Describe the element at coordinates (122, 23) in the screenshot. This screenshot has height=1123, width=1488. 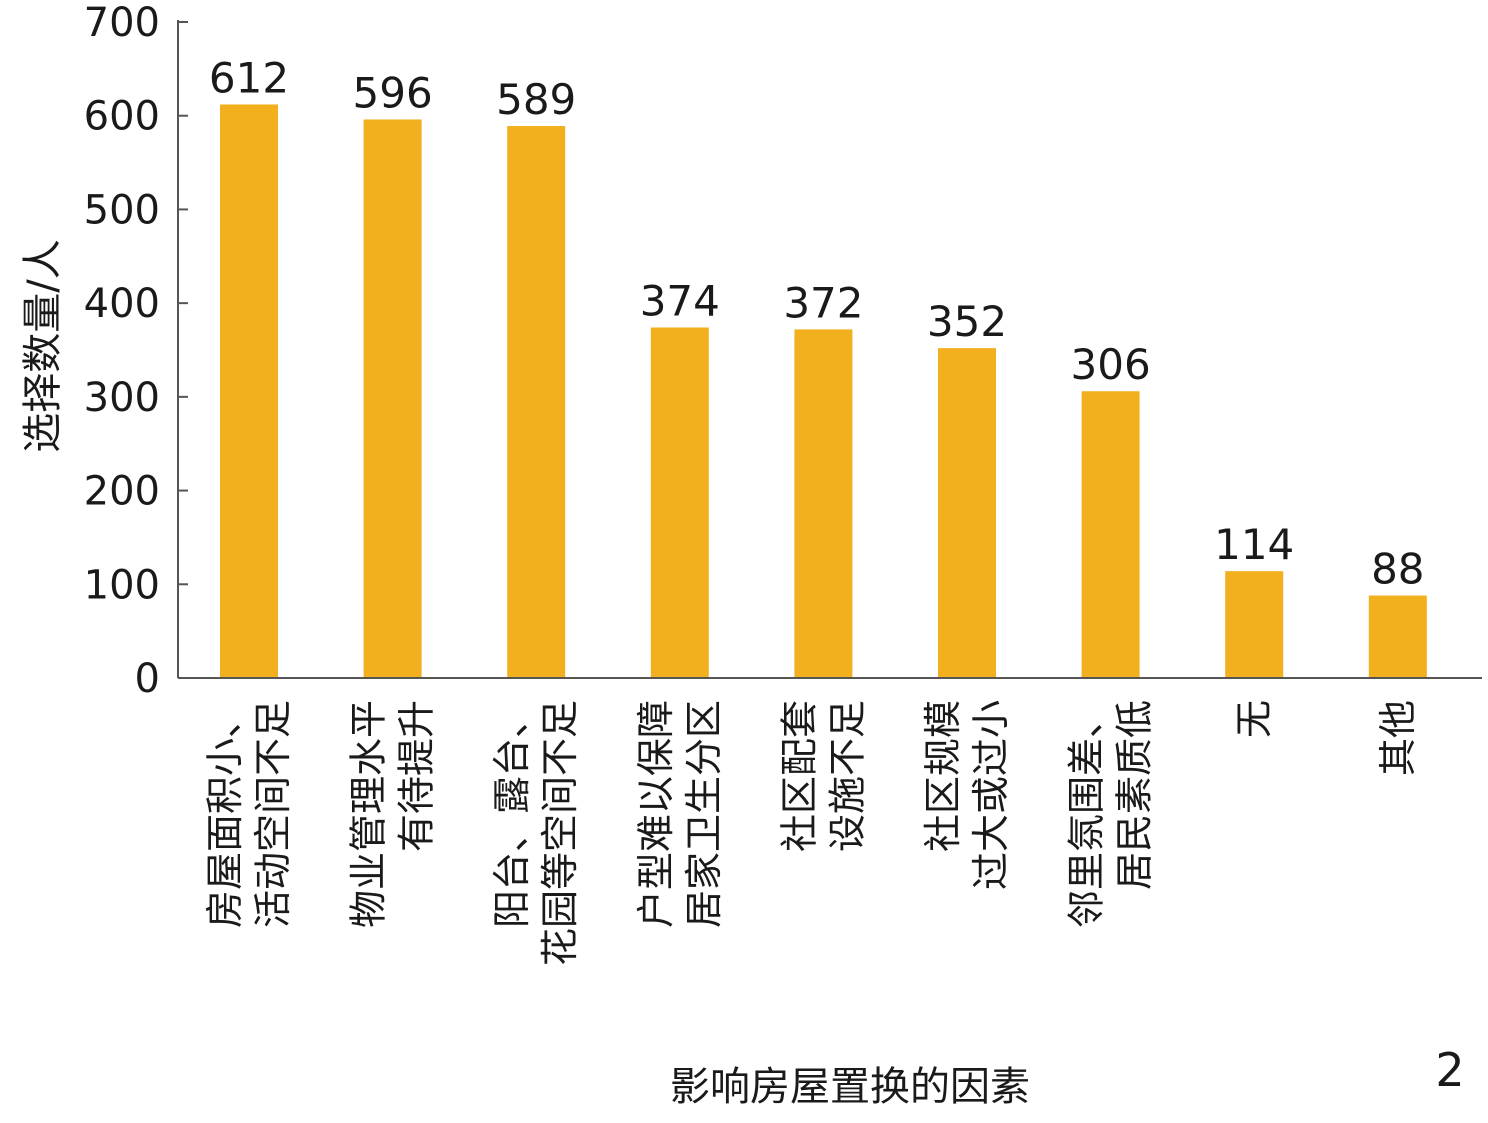
I see `y-tick-label: 700` at that location.